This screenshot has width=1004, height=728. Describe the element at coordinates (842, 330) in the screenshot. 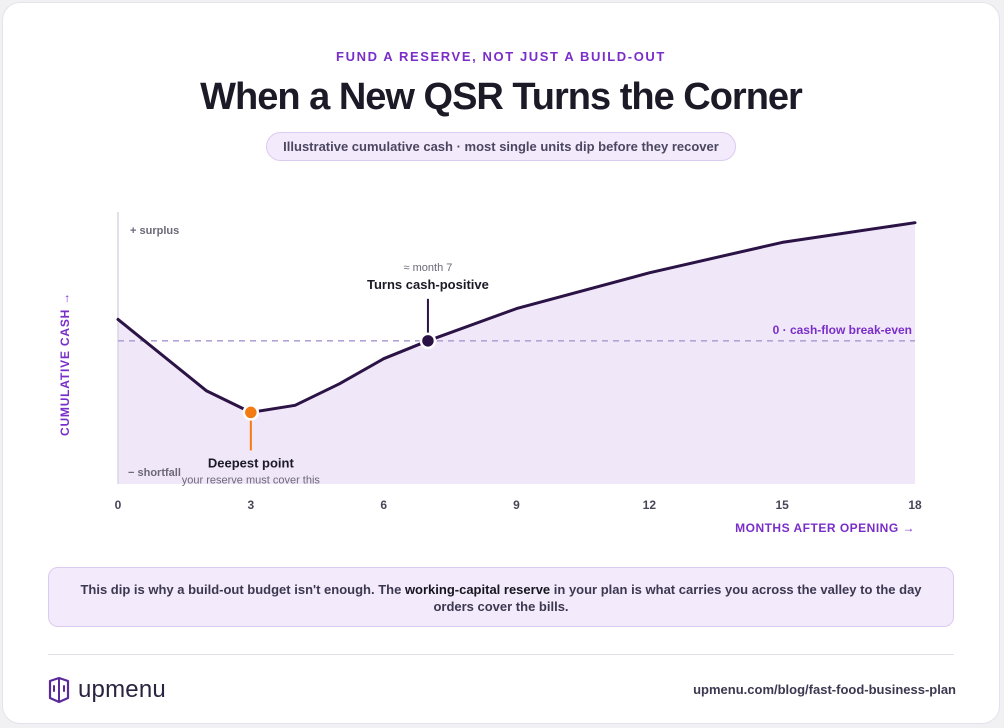

I see `break-even-label: 0 · cash-flow break-even` at that location.